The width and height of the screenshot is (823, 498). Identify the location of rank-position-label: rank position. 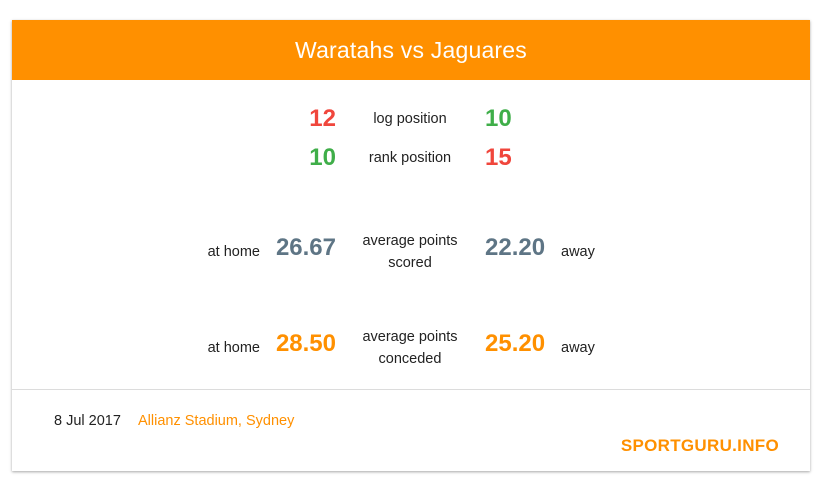
(410, 158).